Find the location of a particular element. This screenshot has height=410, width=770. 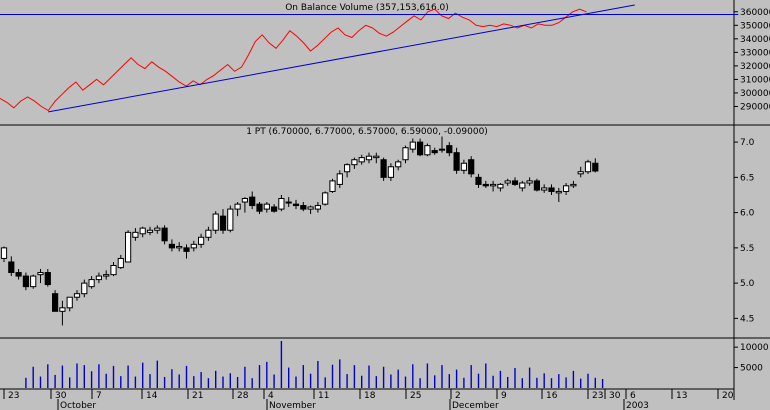

date-label: 28 is located at coordinates (243, 396).